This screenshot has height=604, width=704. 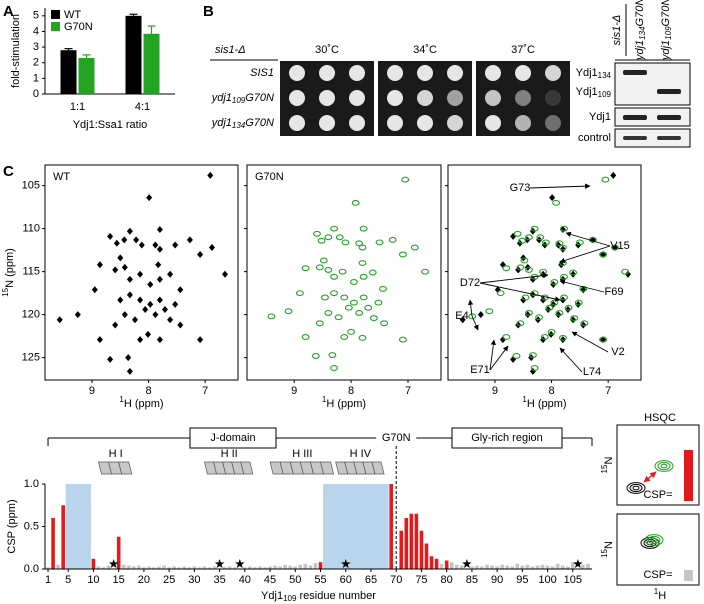 I want to click on panel-label: C, so click(x=8, y=171).